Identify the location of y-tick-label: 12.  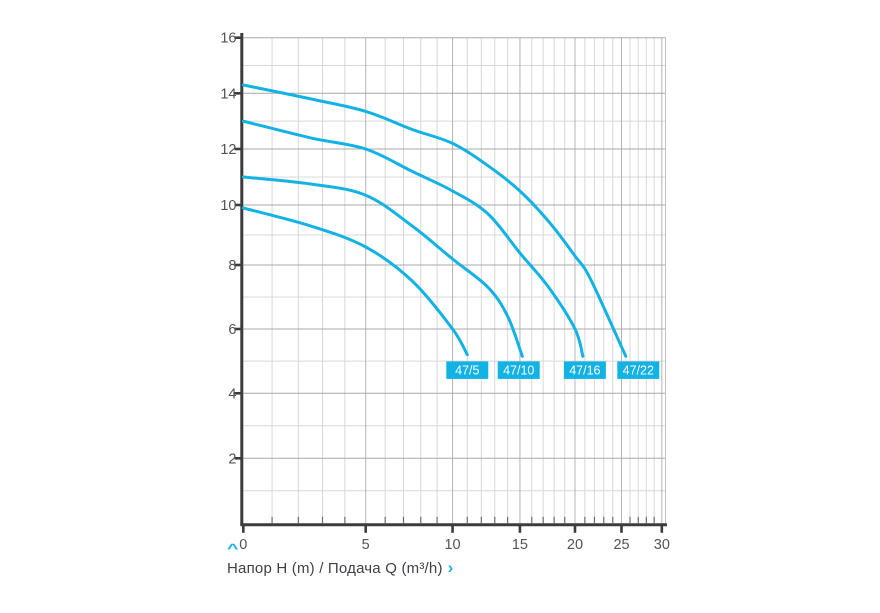
(228, 150).